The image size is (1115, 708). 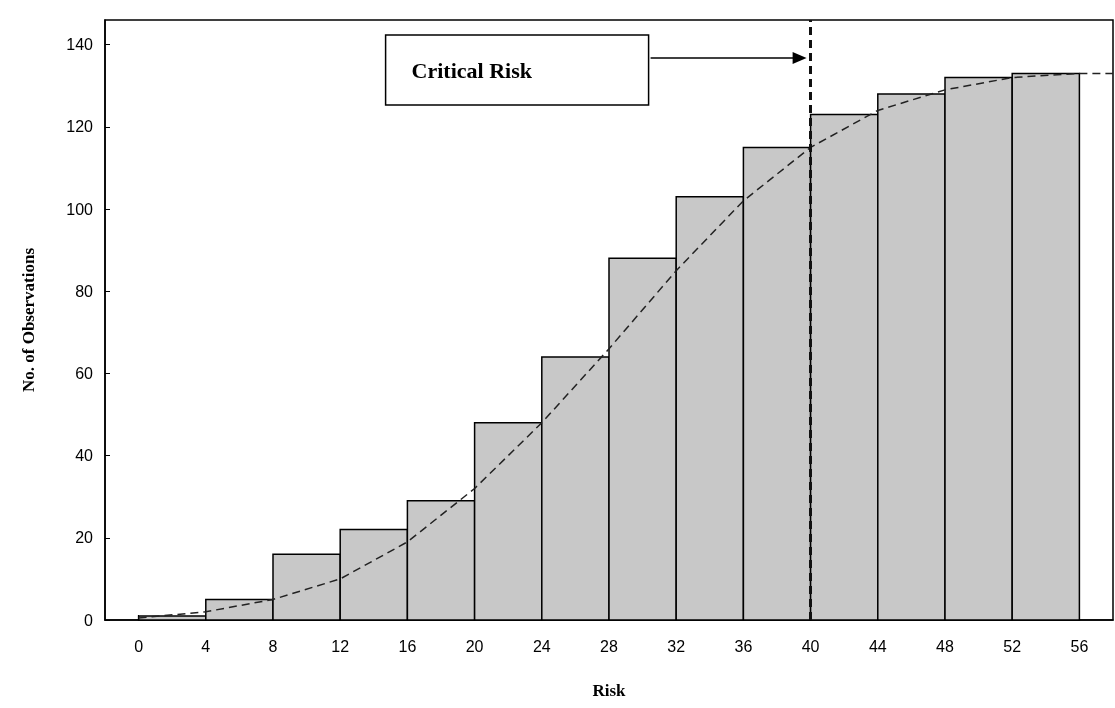 I want to click on y-tick-label: 40, so click(x=84, y=456).